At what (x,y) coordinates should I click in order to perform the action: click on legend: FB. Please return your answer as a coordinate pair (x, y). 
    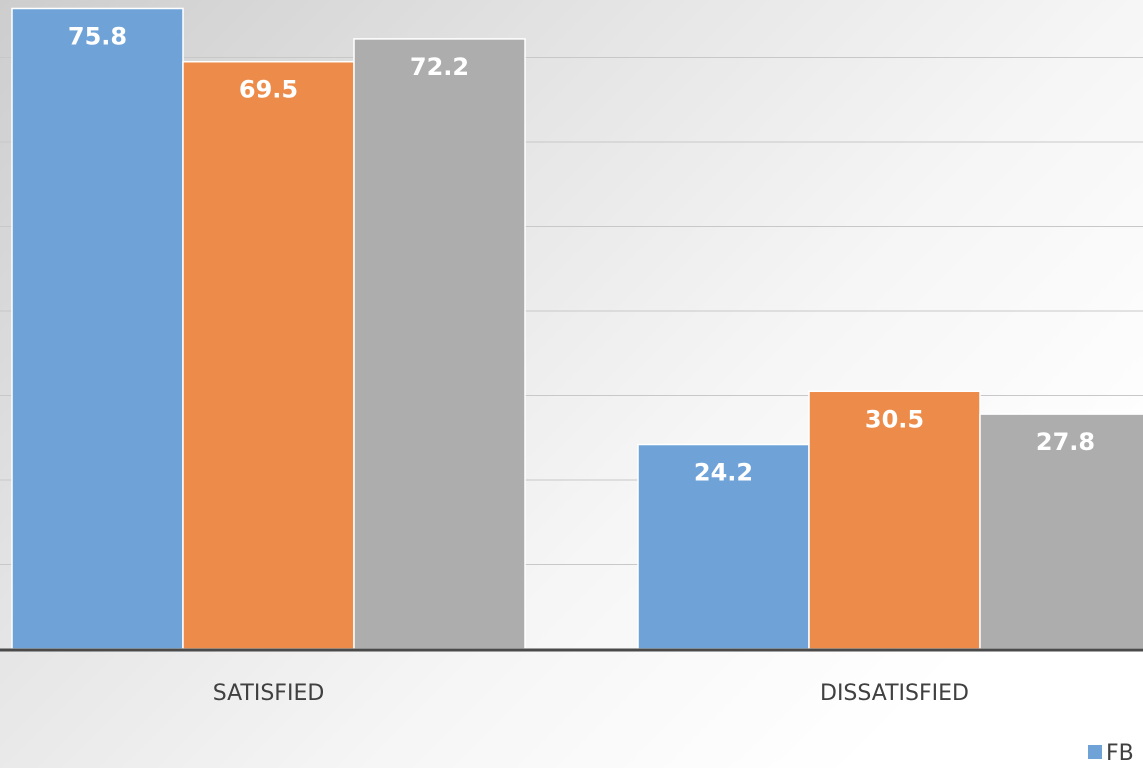
    Looking at the image, I should click on (1111, 753).